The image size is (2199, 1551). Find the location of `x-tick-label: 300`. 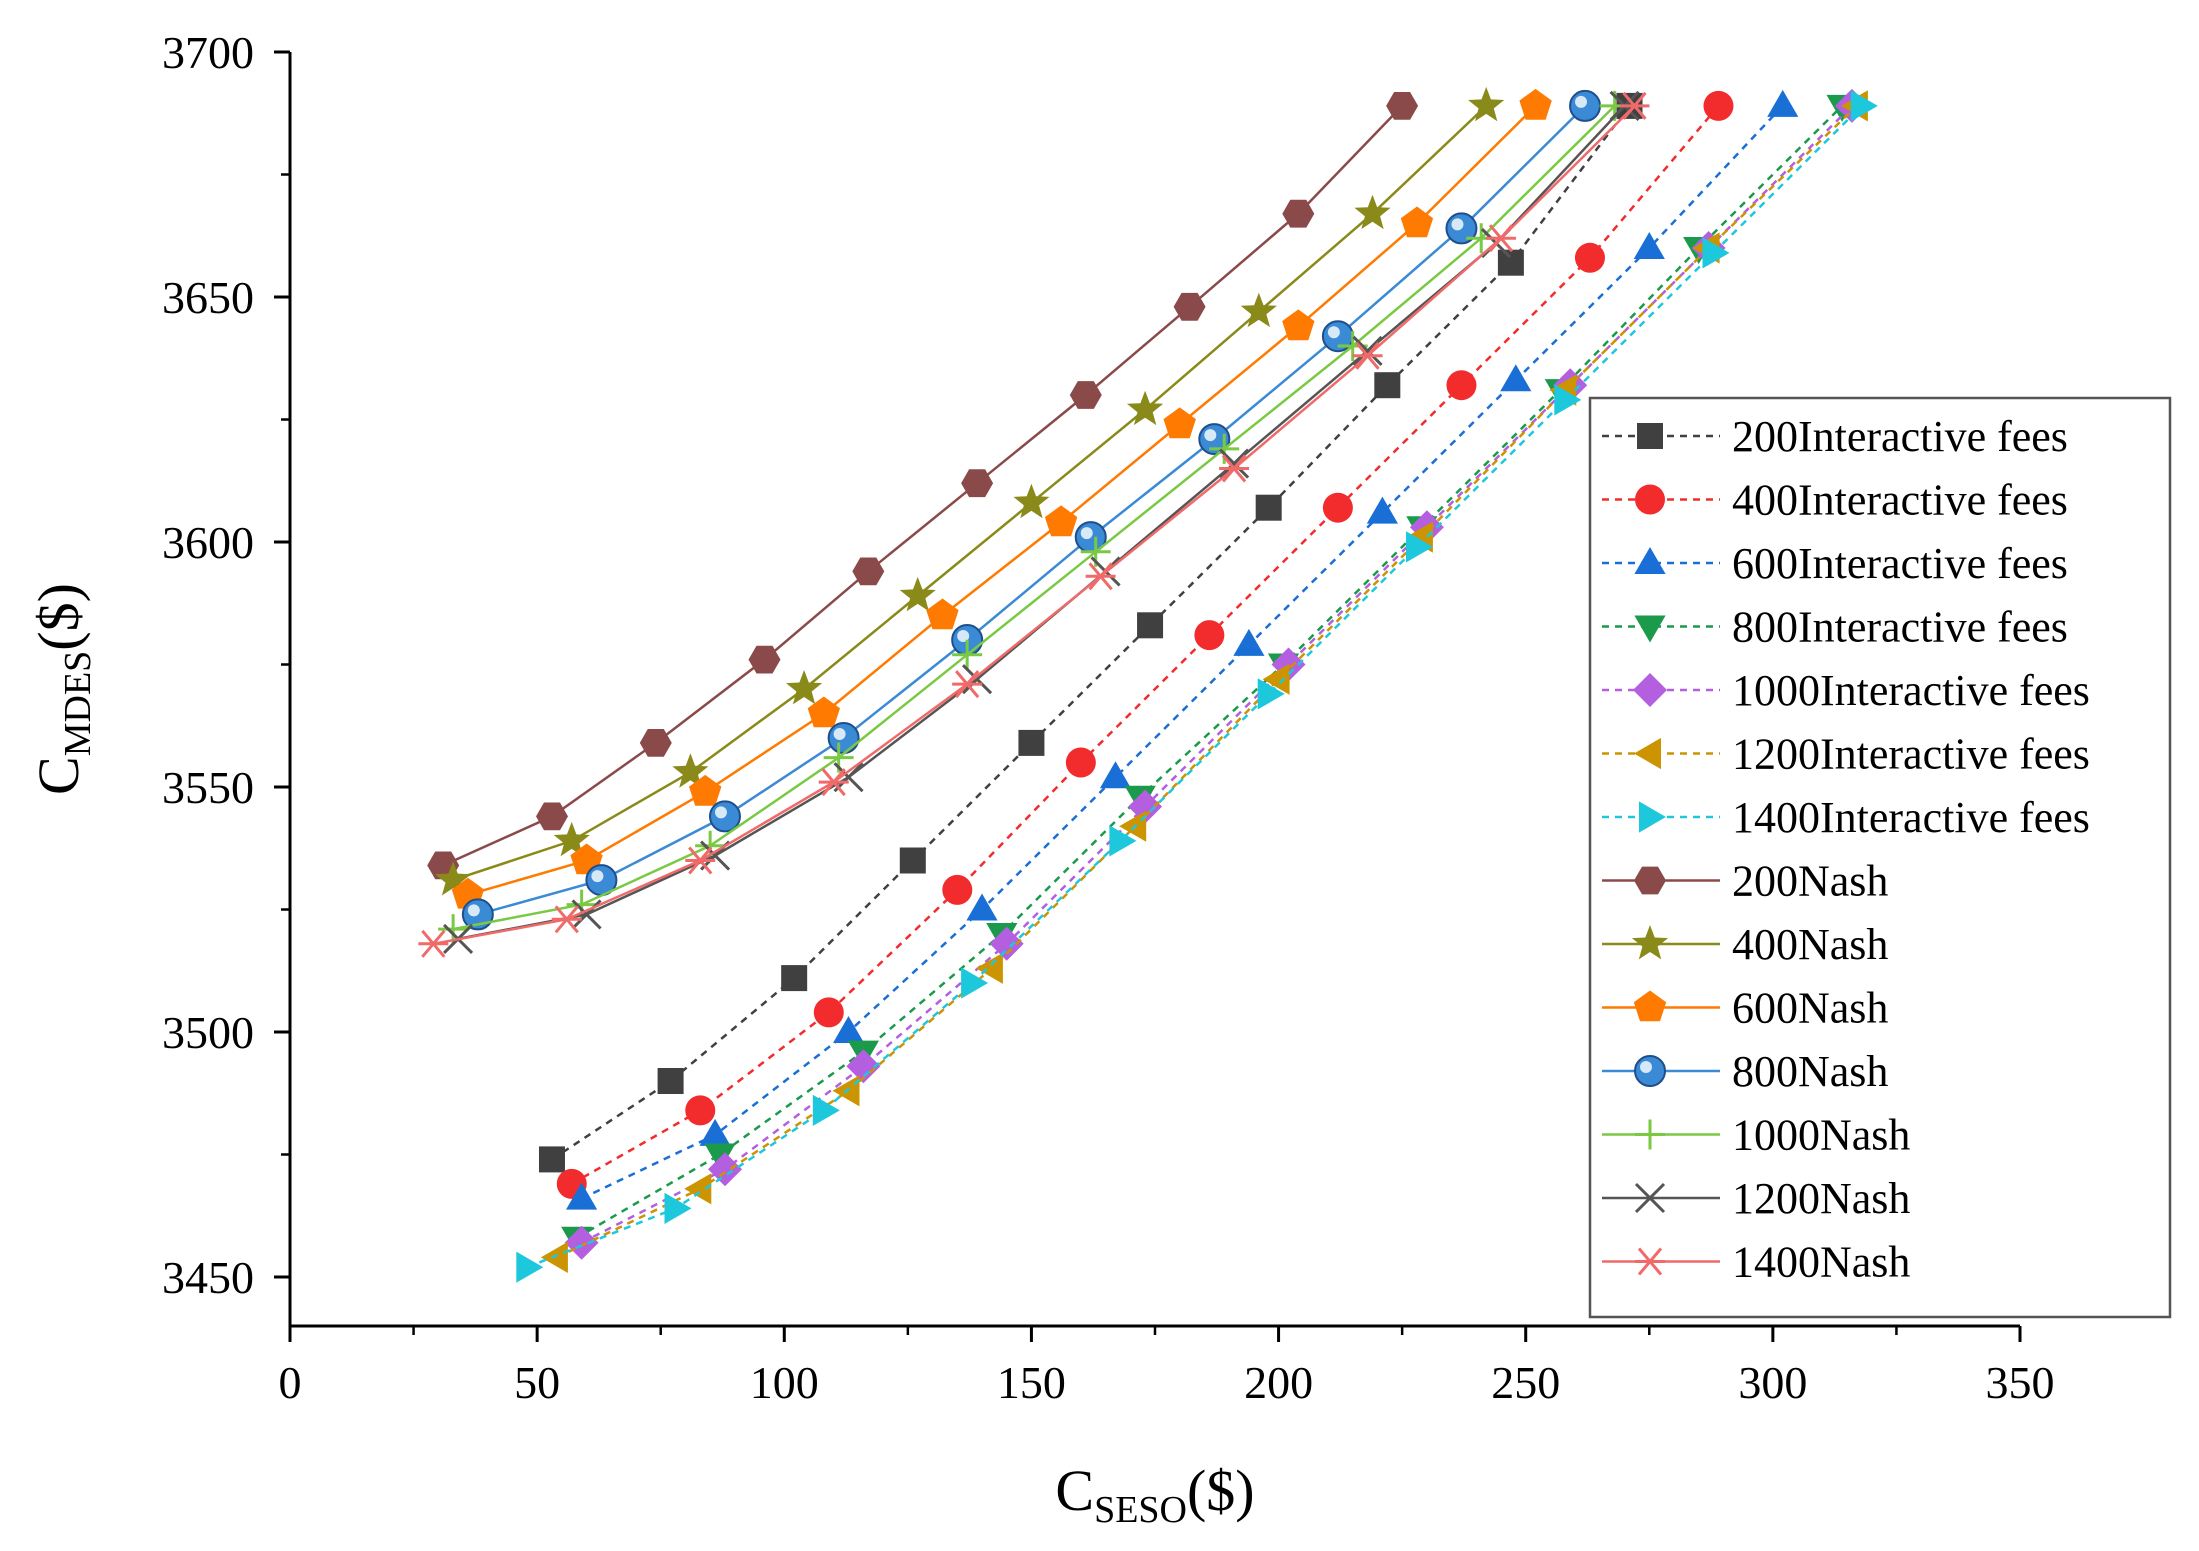

x-tick-label: 300 is located at coordinates (1772, 1382).